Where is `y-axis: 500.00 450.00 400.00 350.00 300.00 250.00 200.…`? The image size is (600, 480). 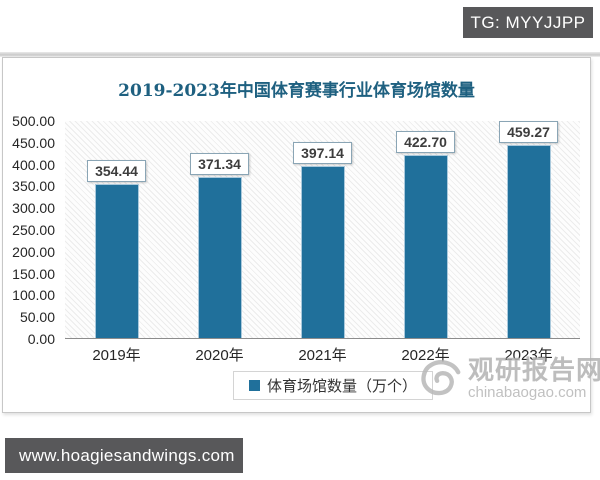
y-axis: 500.00 450.00 400.00 350.00 300.00 250.00 200.… is located at coordinates (31, 230).